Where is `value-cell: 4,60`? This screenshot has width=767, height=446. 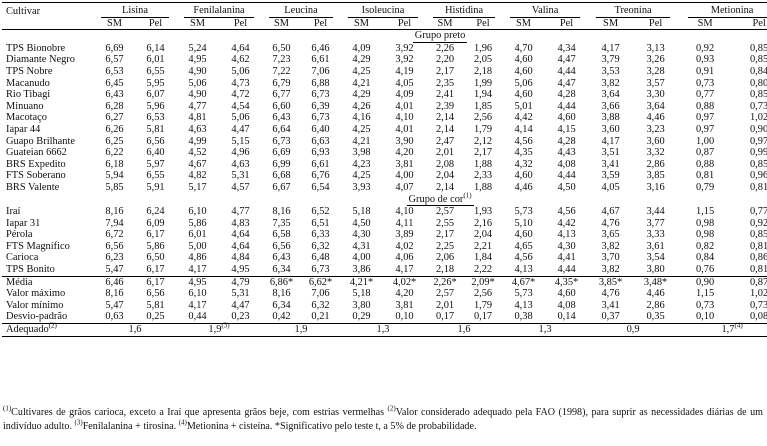 value-cell: 4,60 is located at coordinates (566, 118).